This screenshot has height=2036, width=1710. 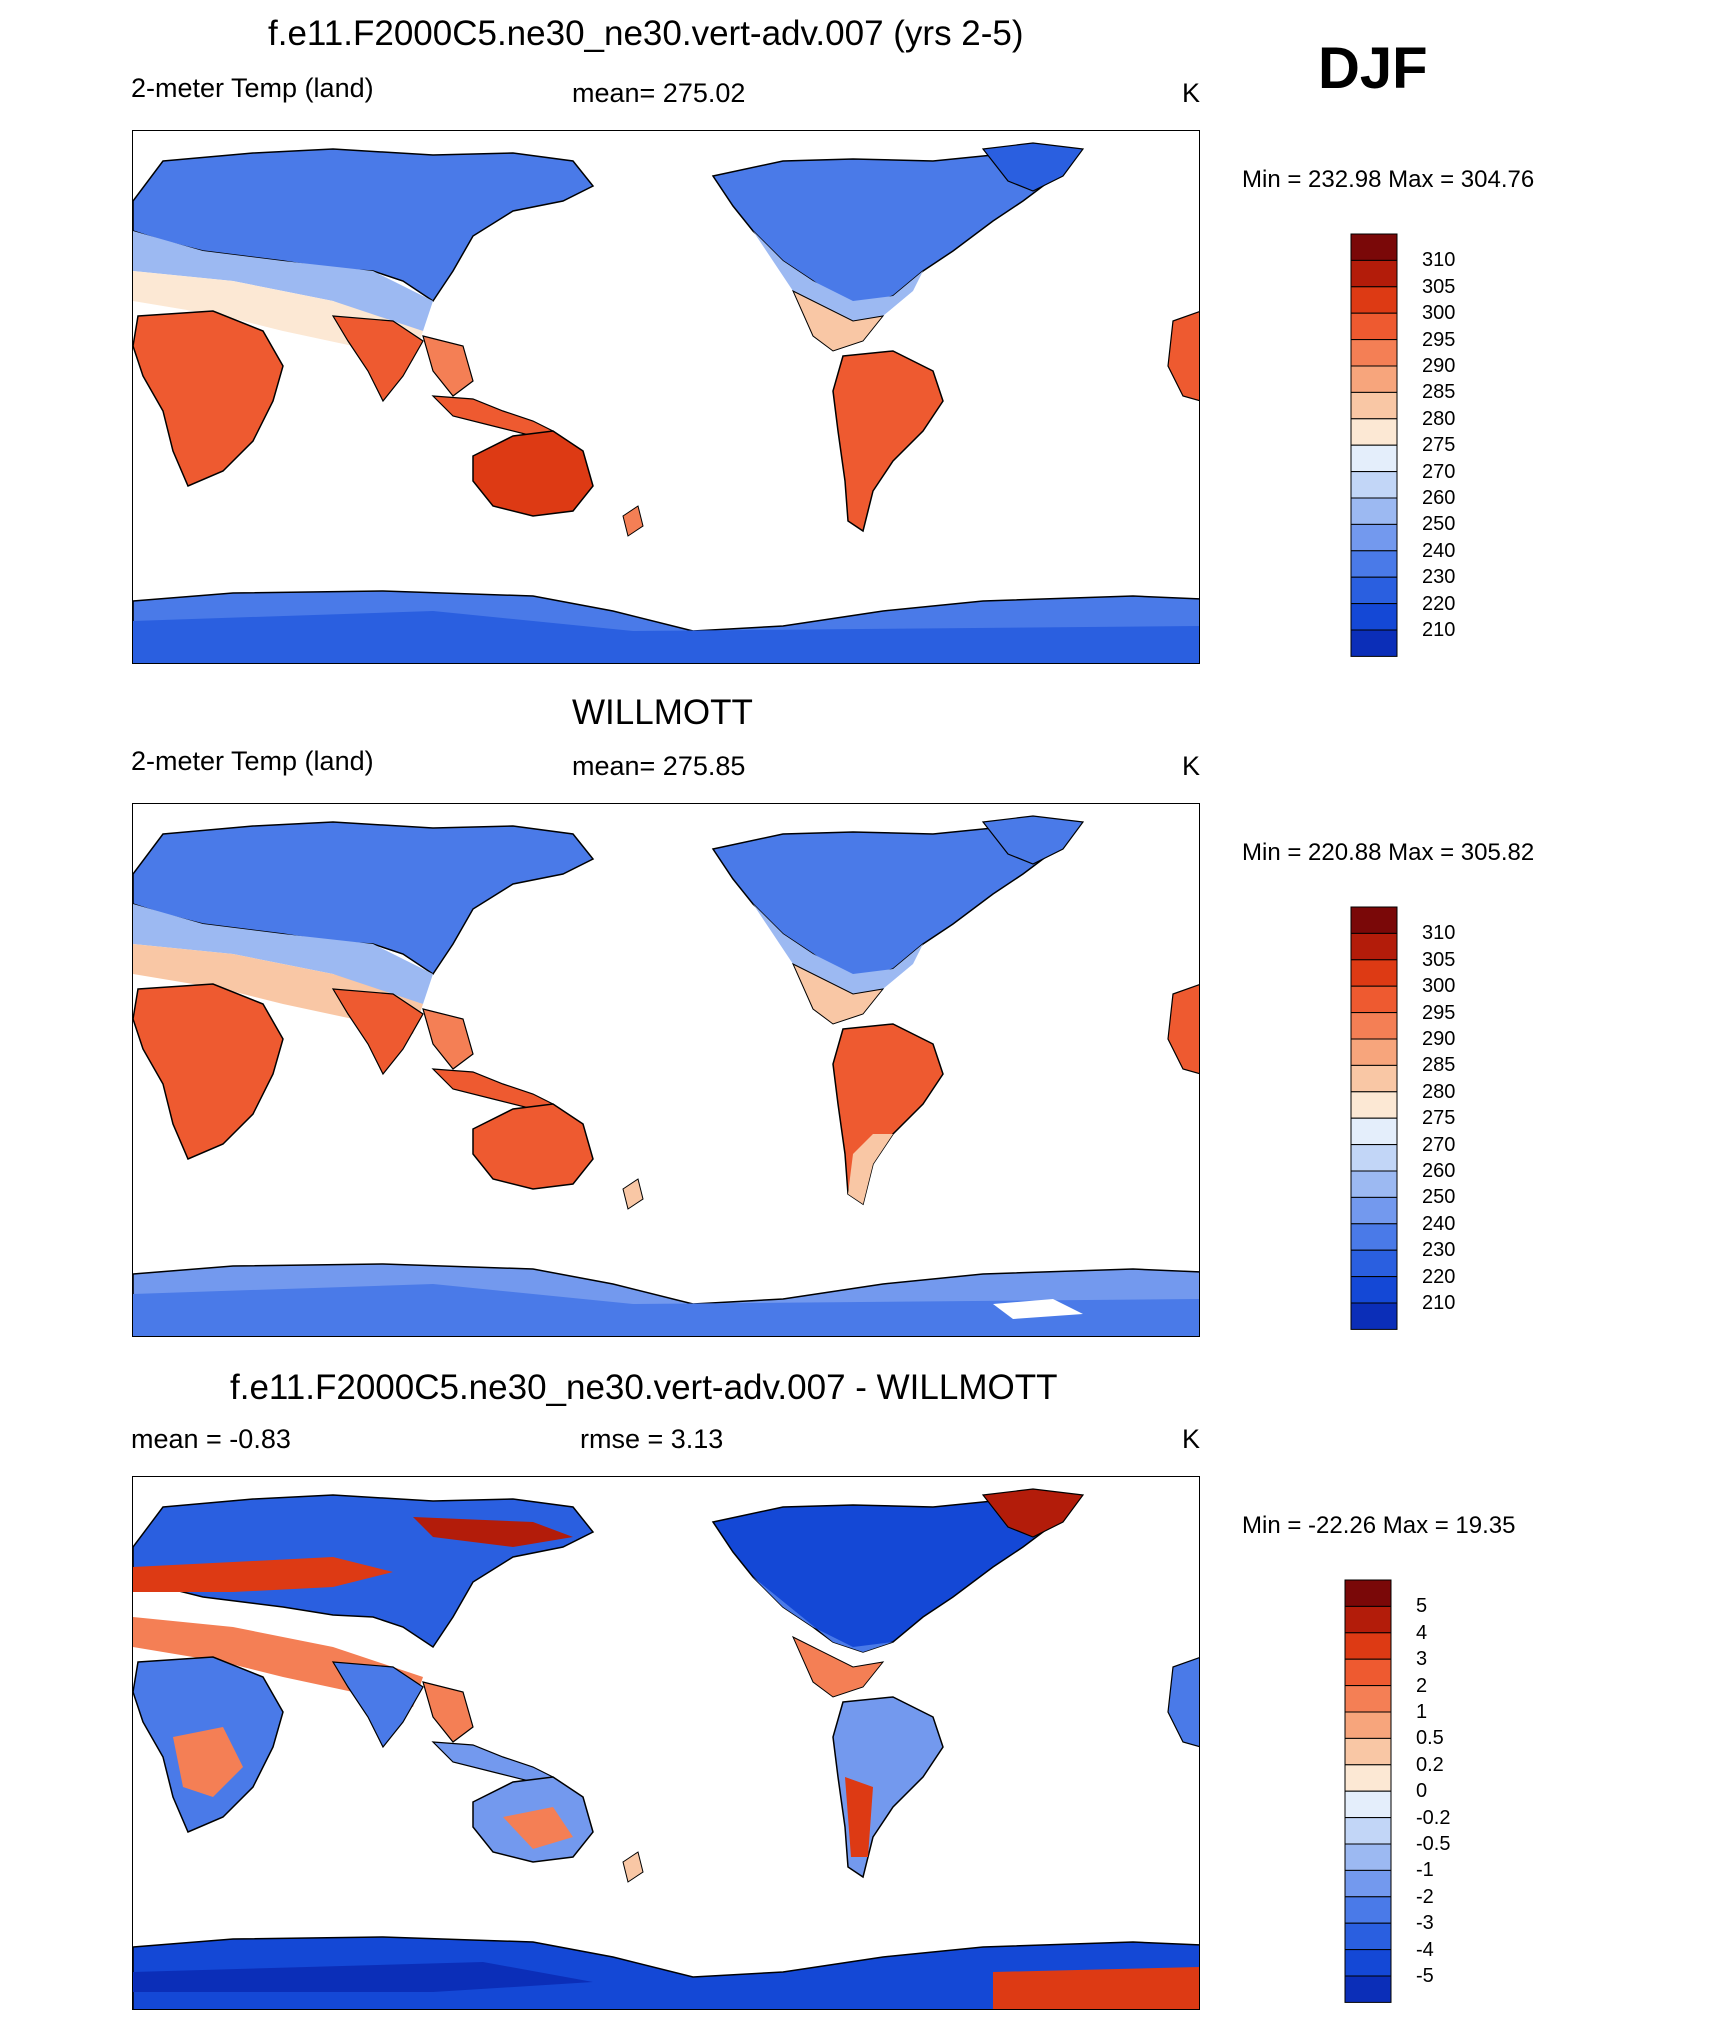 What do you see at coordinates (1425, 1870) in the screenshot?
I see `colorbar-tick-label: -1` at bounding box center [1425, 1870].